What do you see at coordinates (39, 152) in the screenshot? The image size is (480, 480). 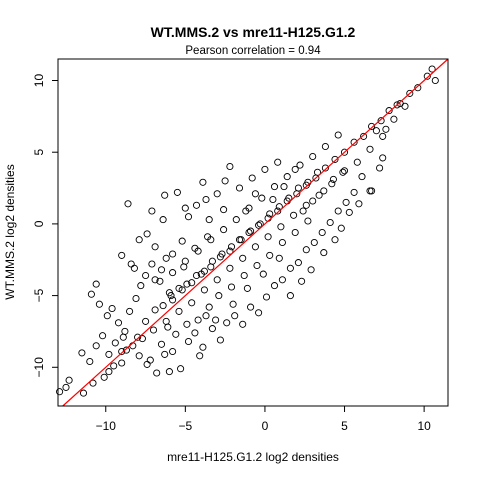 I see `y-tick-label: 5` at bounding box center [39, 152].